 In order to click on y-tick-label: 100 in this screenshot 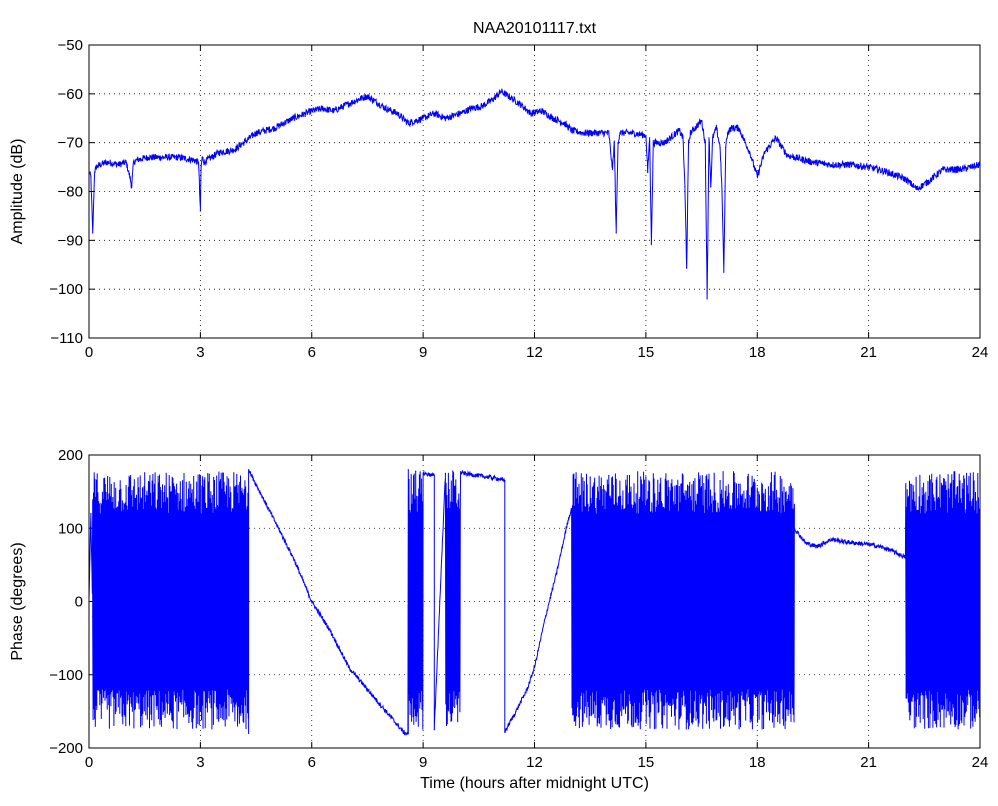, I will do `click(70, 528)`.